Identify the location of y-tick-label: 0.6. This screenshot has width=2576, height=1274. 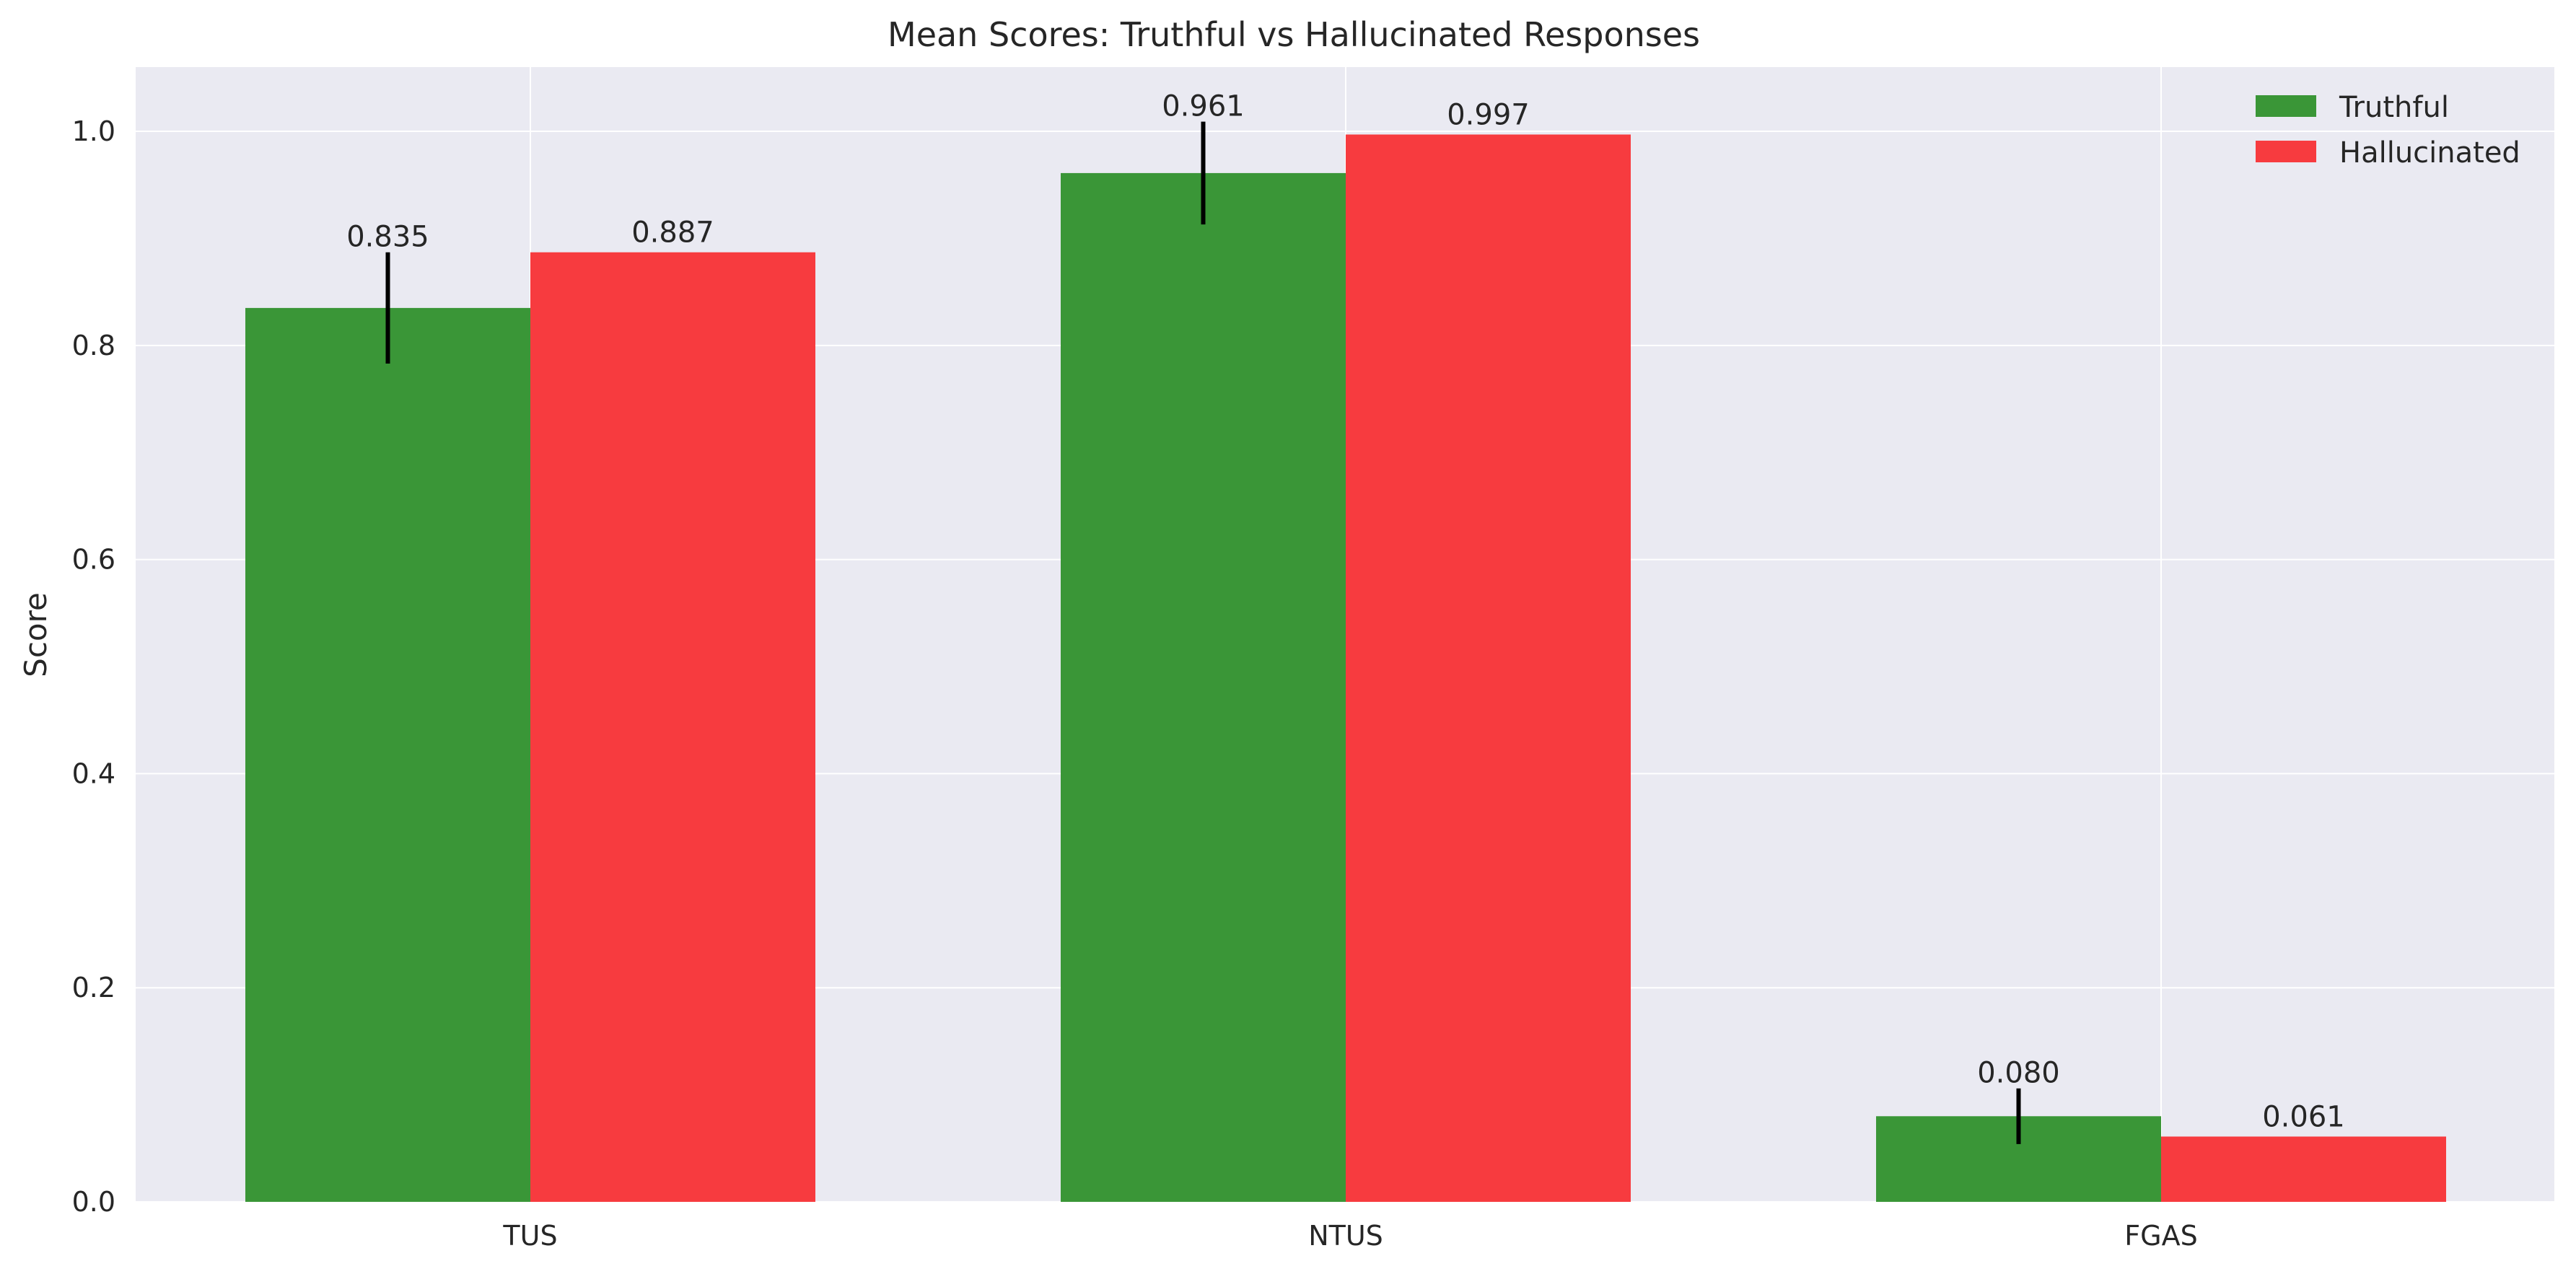
(93, 560).